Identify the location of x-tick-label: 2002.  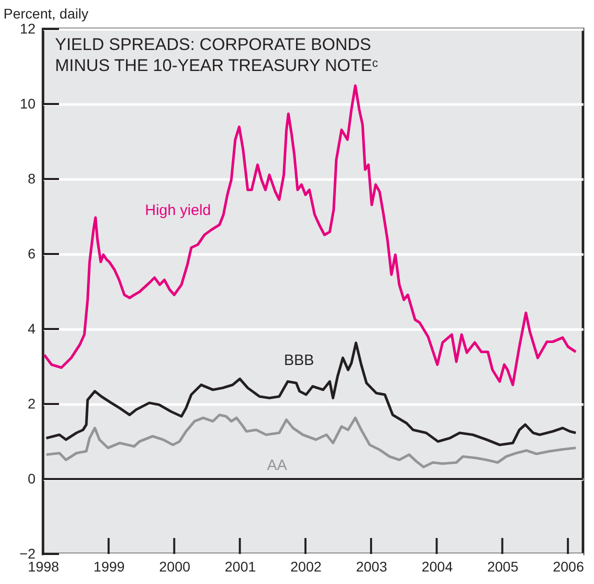
(306, 566).